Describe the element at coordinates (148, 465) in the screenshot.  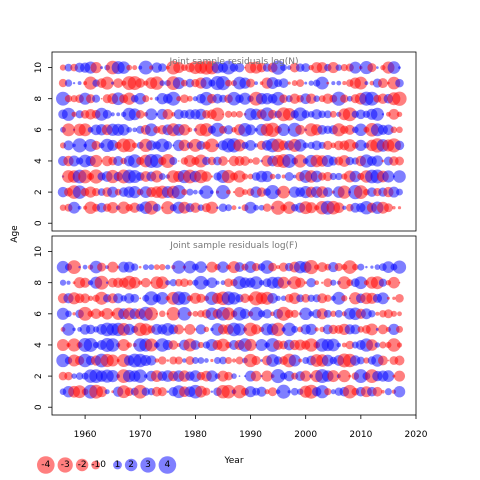
I see `legend-item: 3` at that location.